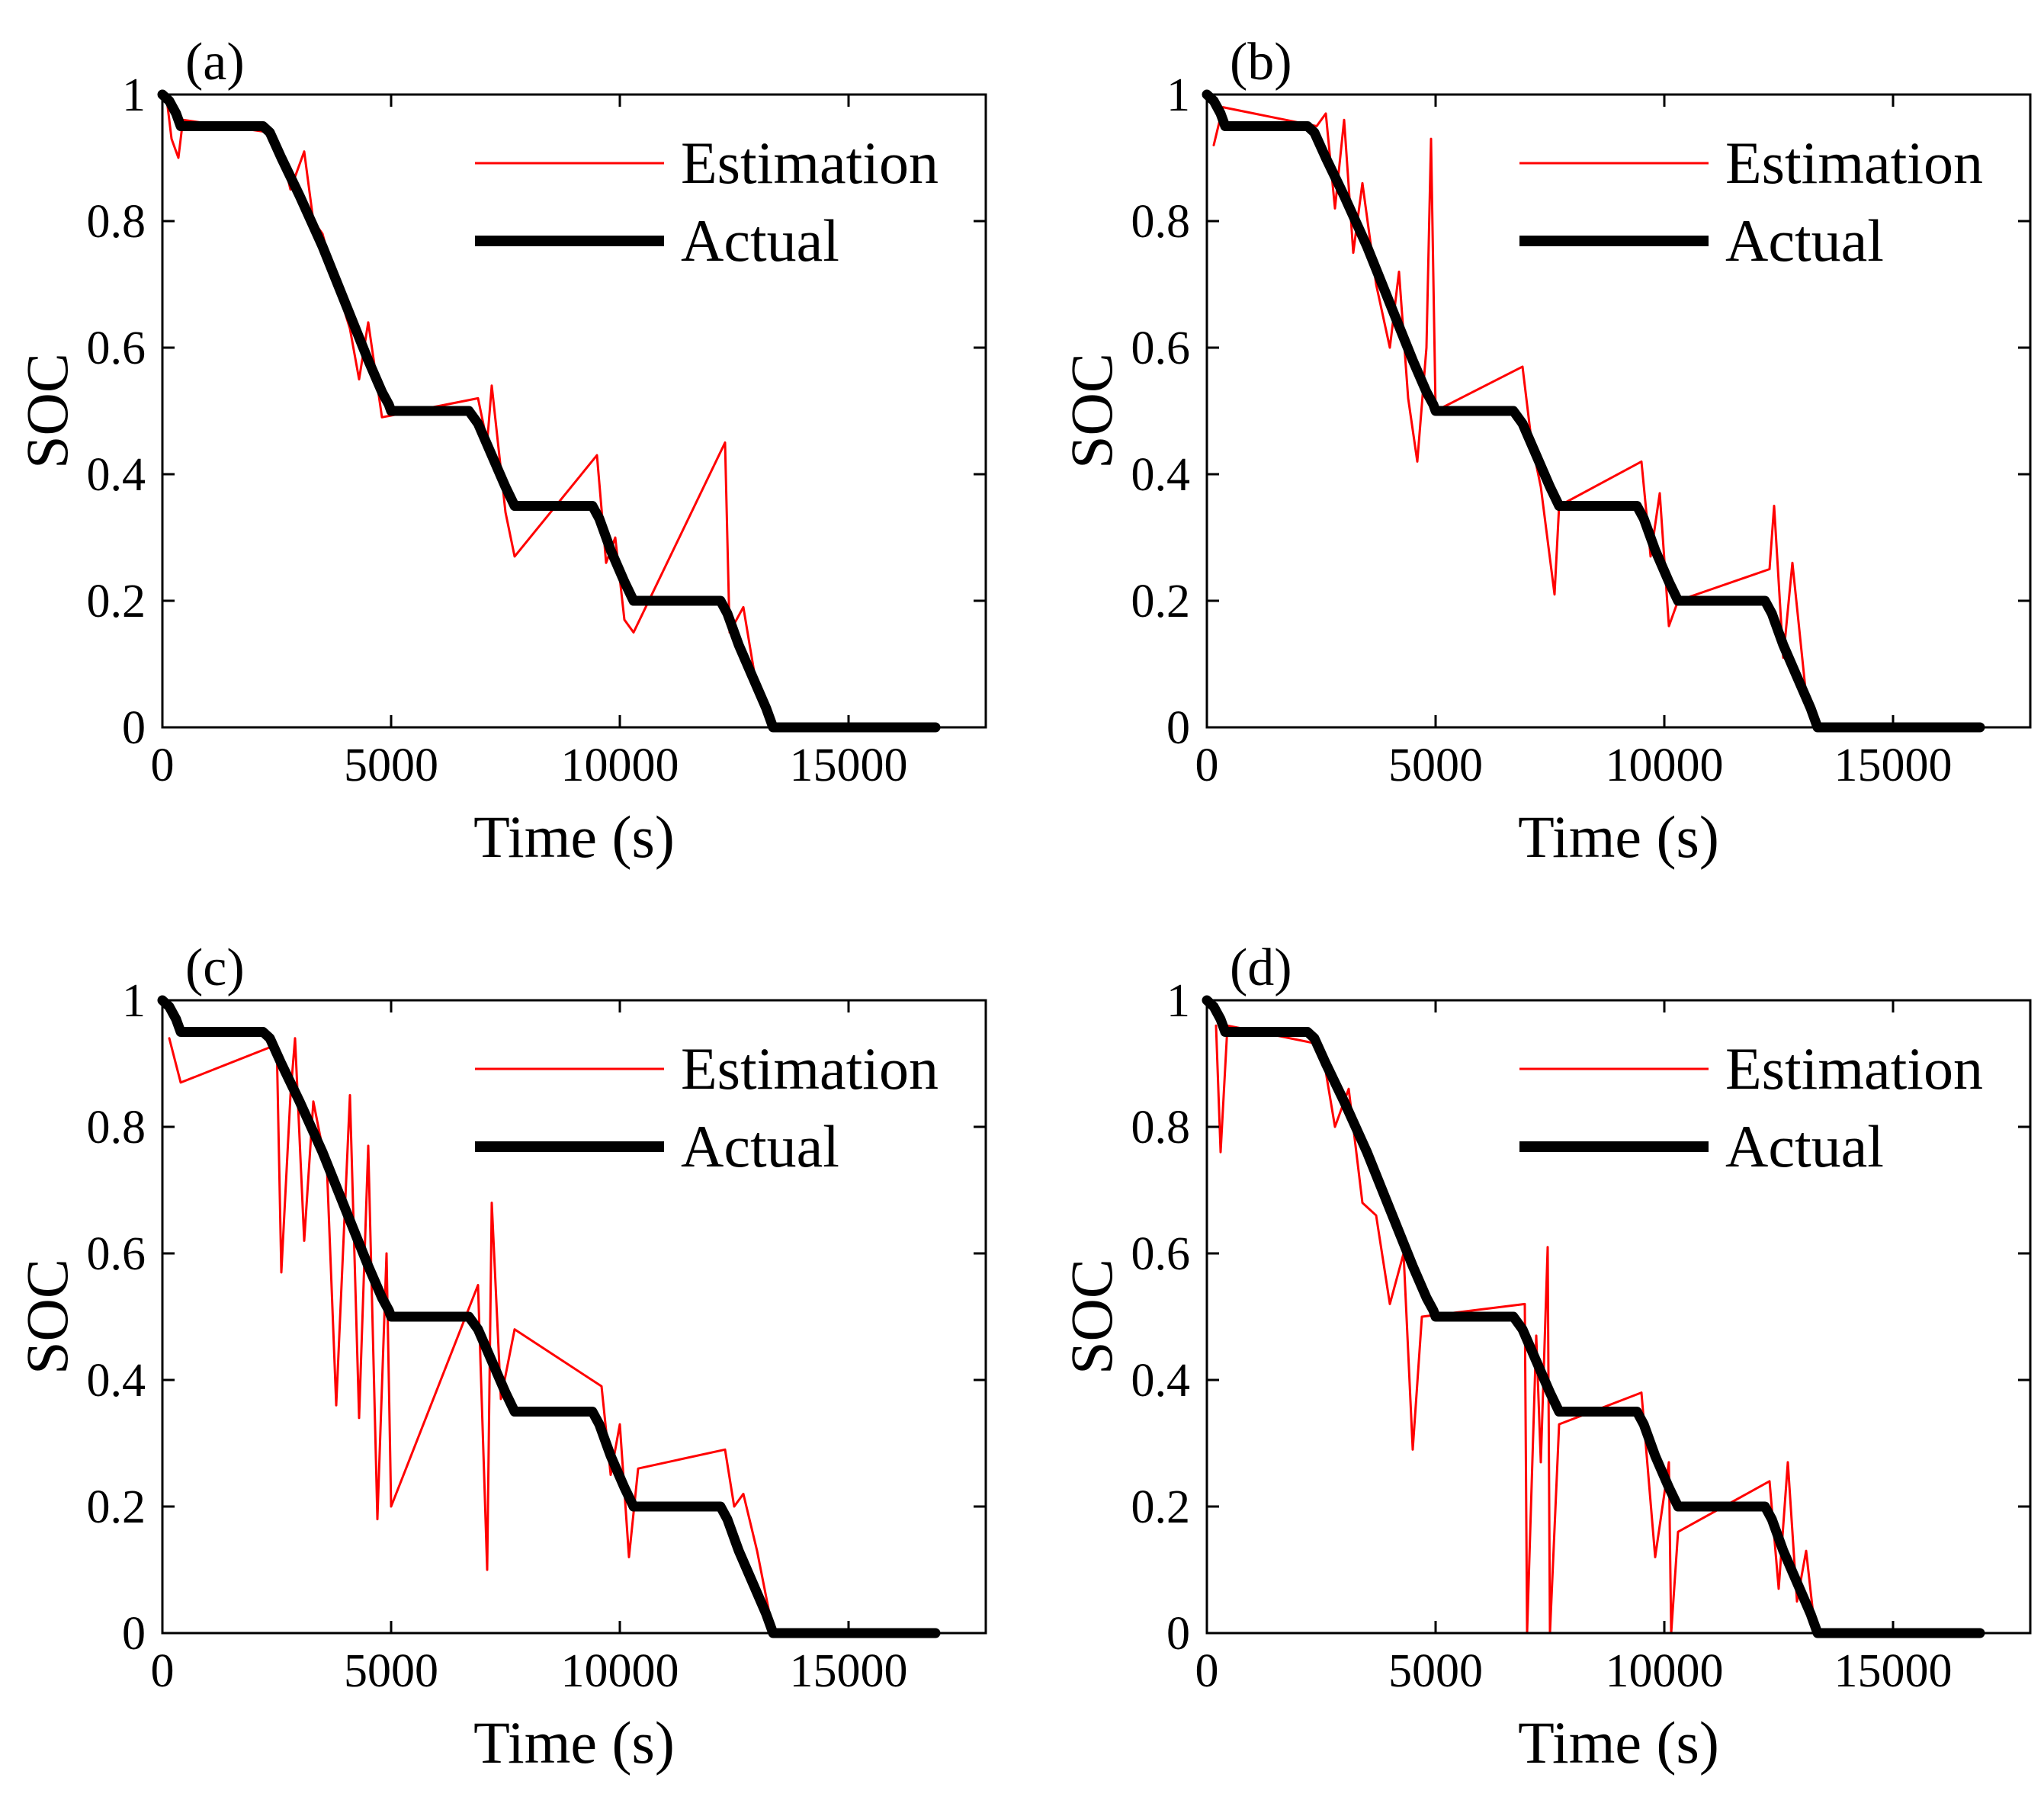 The height and width of the screenshot is (1797, 2044). What do you see at coordinates (1261, 62) in the screenshot?
I see `panel-label: (b)` at bounding box center [1261, 62].